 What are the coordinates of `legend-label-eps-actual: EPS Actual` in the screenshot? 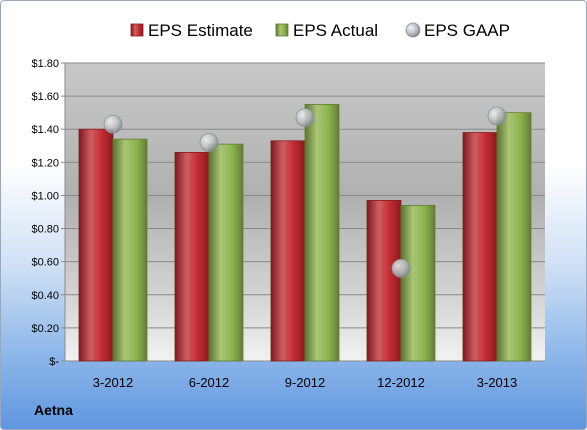 It's located at (335, 30).